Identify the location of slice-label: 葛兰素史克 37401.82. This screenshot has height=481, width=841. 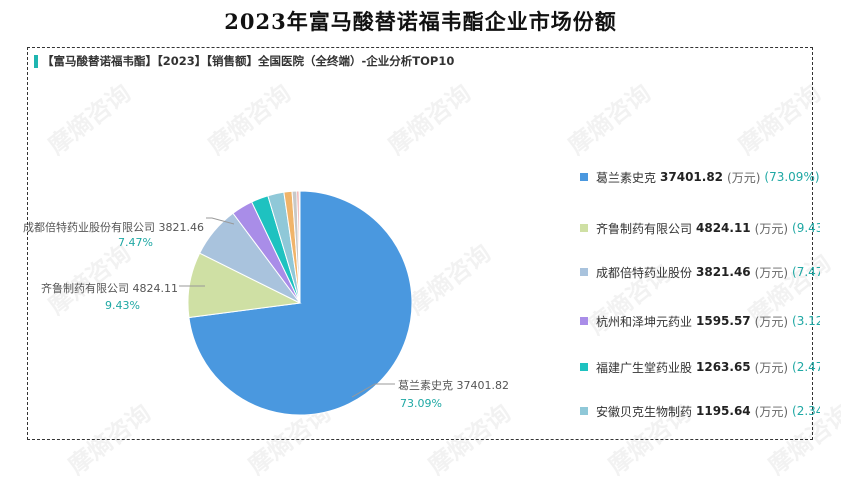
(453, 385).